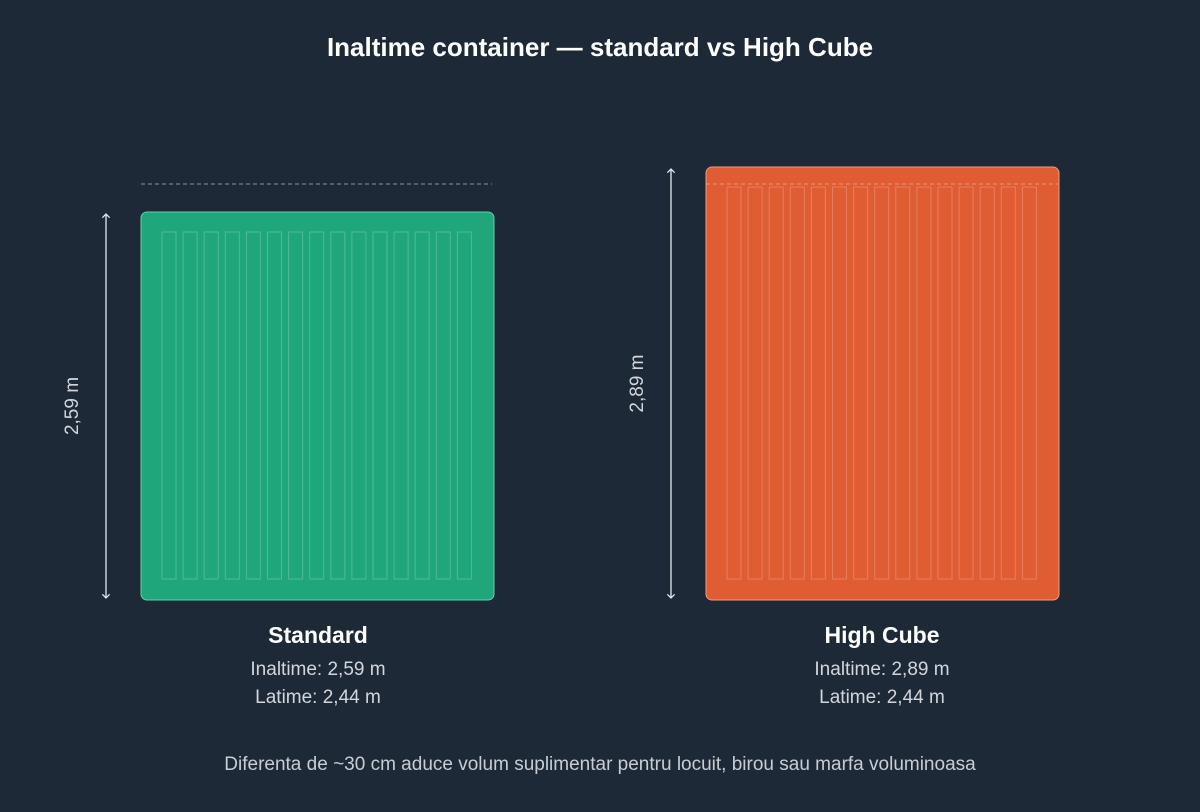 The height and width of the screenshot is (812, 1200). I want to click on standard-caption-width: Latime: 2,44 m, so click(318, 697).